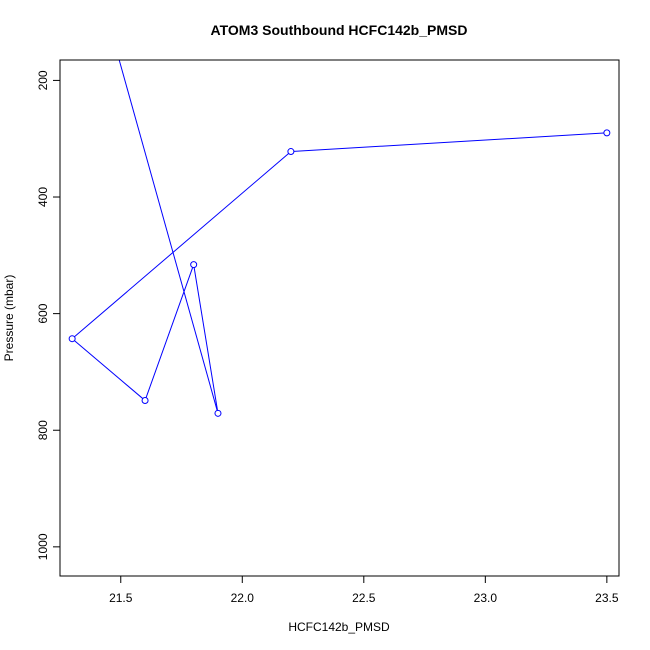 The height and width of the screenshot is (650, 650). What do you see at coordinates (121, 598) in the screenshot?
I see `x-tick-label: 21.5` at bounding box center [121, 598].